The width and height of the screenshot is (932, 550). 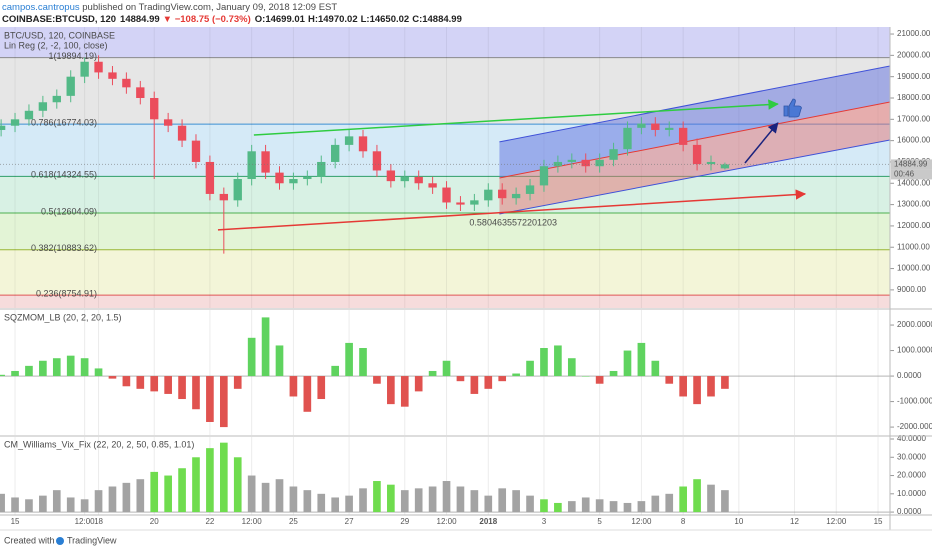 What do you see at coordinates (599, 521) in the screenshot?
I see `time-tick-label: 5` at bounding box center [599, 521].